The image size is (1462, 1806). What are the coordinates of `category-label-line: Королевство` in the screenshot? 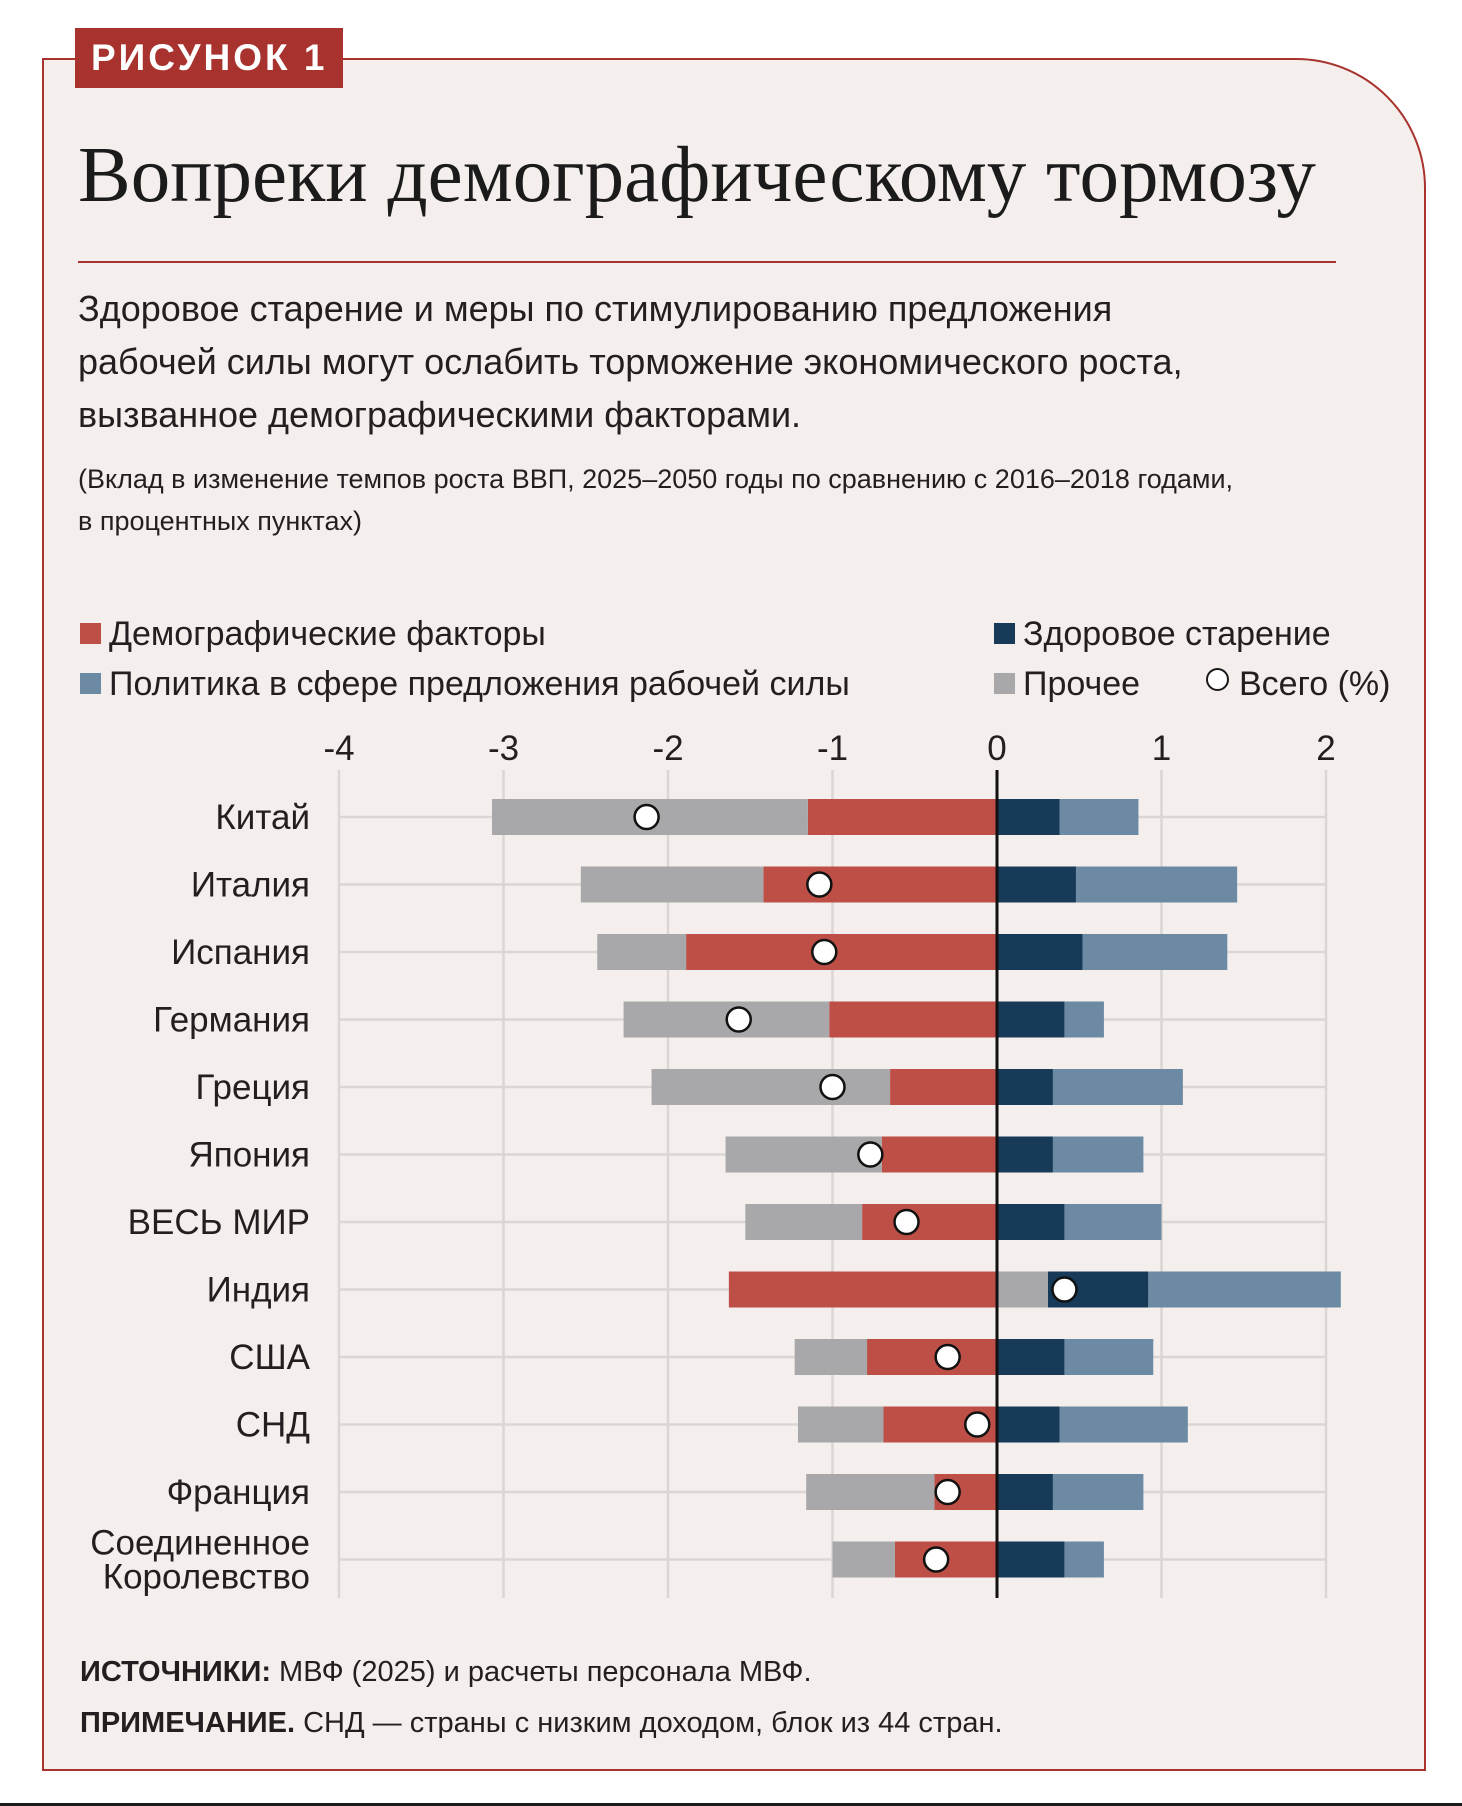 It's located at (206, 1577).